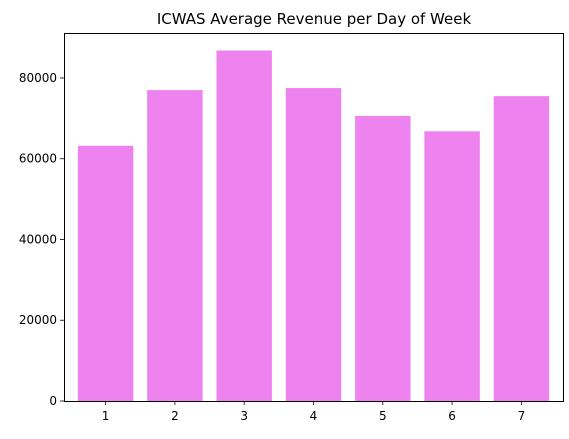 The height and width of the screenshot is (439, 569). Describe the element at coordinates (38, 239) in the screenshot. I see `y-tick-label: 40000` at that location.